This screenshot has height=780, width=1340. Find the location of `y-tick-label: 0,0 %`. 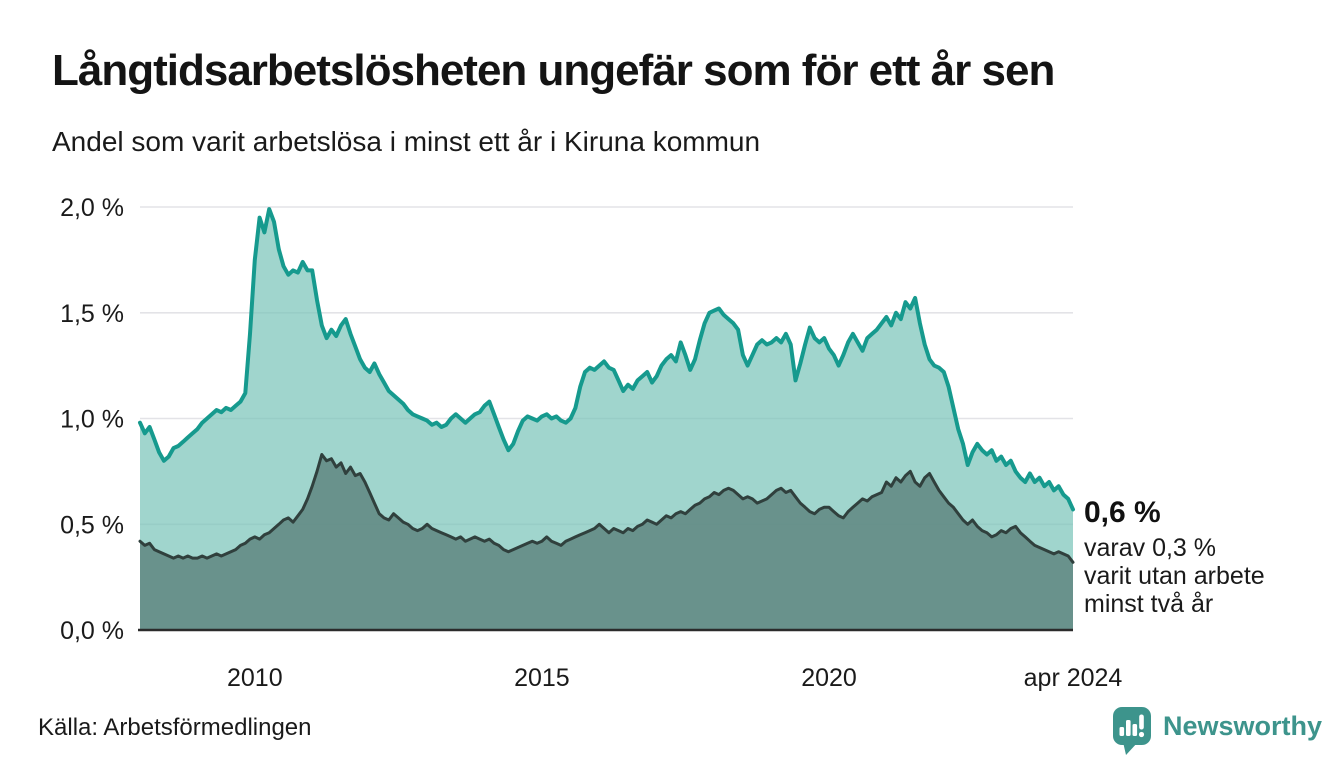

y-tick-label: 0,0 % is located at coordinates (92, 631).